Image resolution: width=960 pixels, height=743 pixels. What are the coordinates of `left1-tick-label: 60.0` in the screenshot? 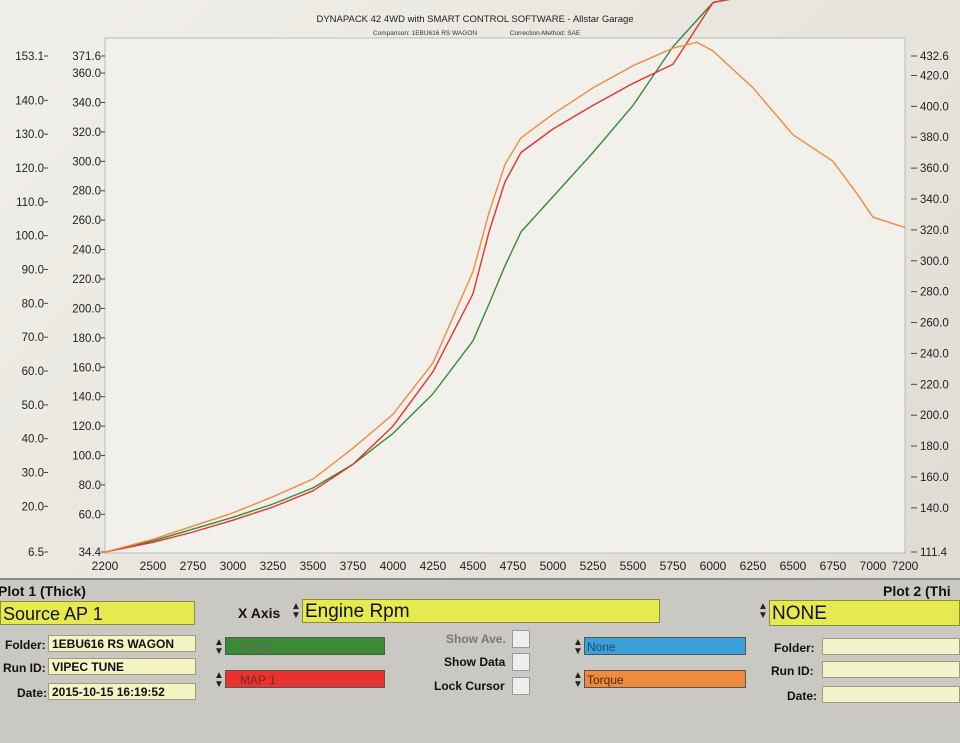 It's located at (33, 372).